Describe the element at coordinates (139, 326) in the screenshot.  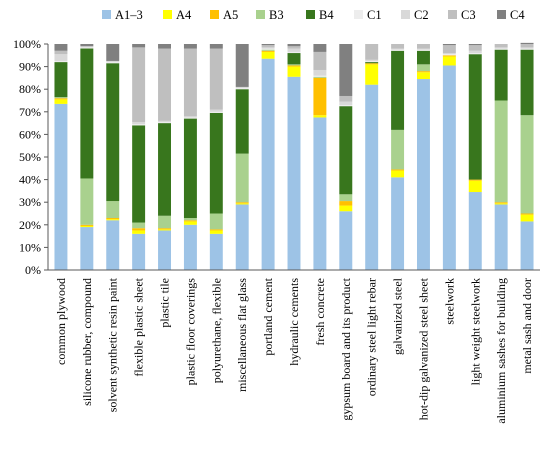
I see `x-category-label: flexible plastic sheet` at that location.